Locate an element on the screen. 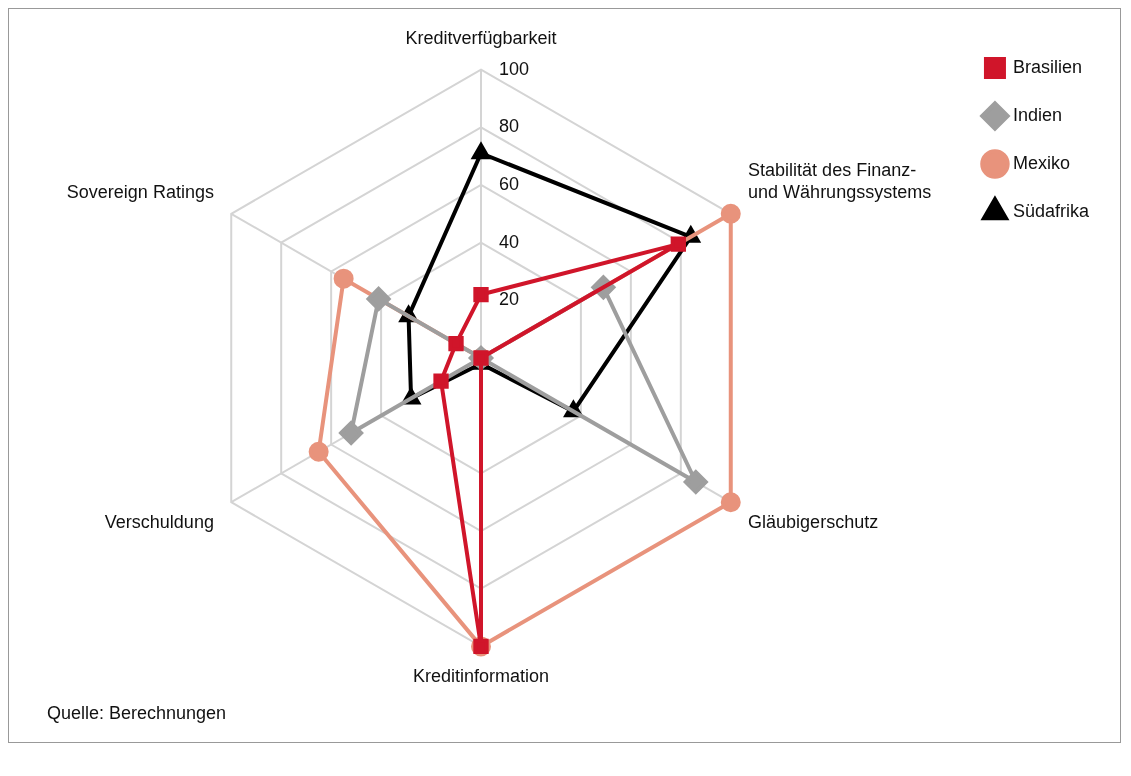 The image size is (1131, 776). y-tick-label: 60 is located at coordinates (509, 183).